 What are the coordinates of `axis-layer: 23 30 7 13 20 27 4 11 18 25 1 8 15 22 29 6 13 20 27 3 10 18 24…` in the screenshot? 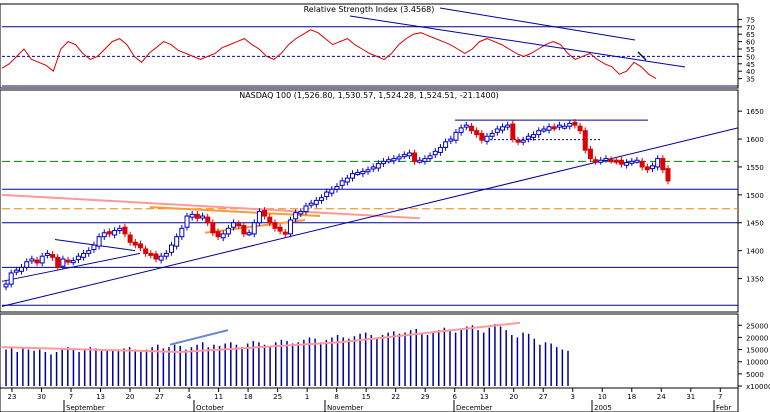 It's located at (369, 400).